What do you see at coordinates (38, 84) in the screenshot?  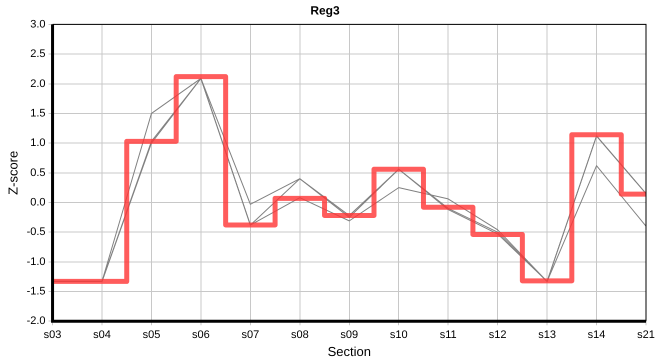 I see `y-tick-label: 2.0` at bounding box center [38, 84].